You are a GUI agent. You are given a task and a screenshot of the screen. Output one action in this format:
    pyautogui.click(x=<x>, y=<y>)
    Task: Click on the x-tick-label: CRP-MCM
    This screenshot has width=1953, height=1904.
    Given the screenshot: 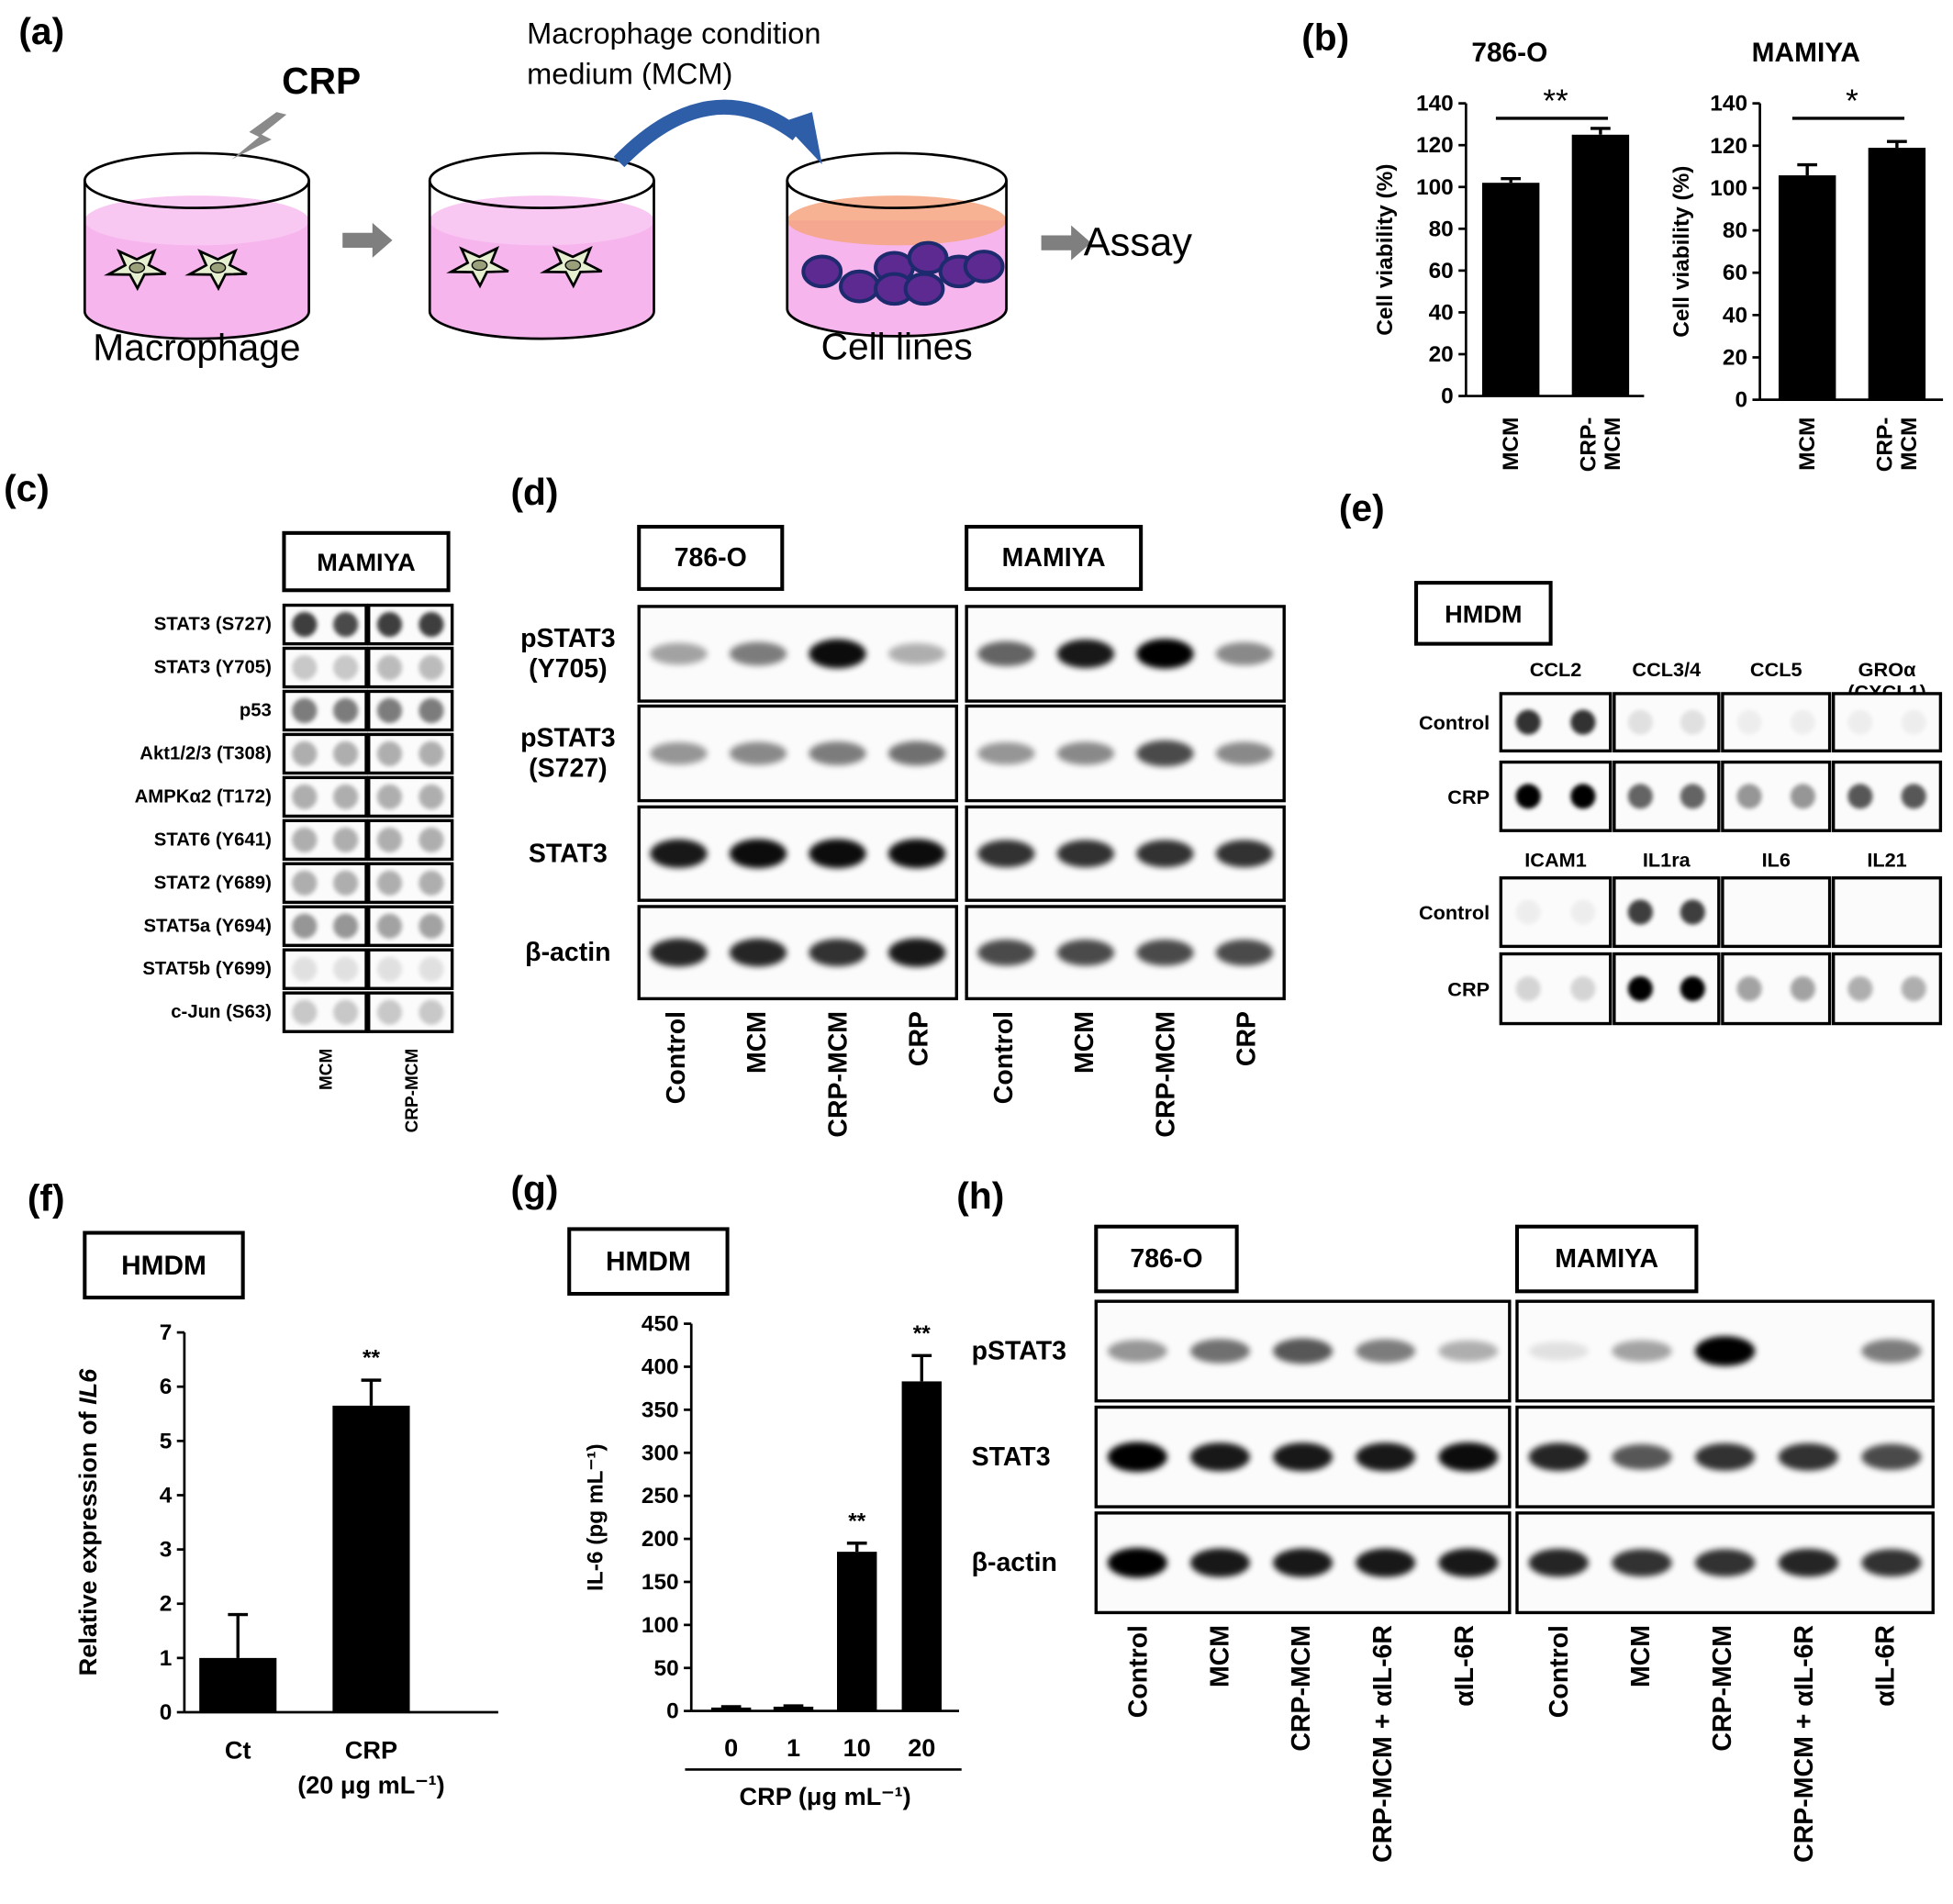 What is the action you would take?
    pyautogui.click(x=1897, y=445)
    